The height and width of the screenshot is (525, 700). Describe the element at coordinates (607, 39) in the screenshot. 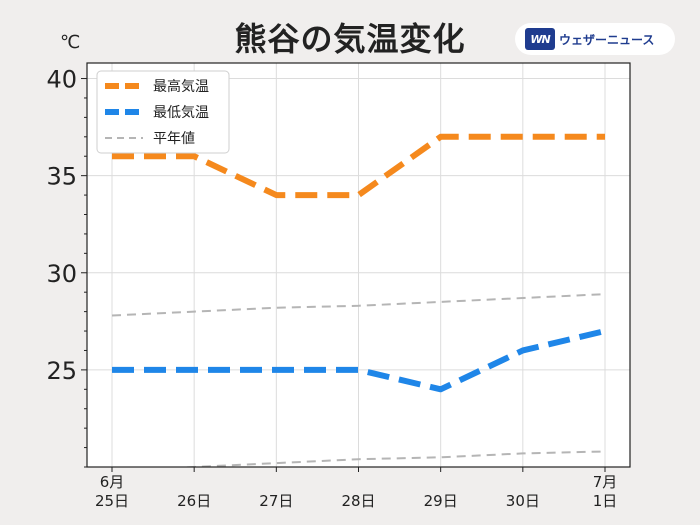

I see `brand-name: ウェザーニュース` at that location.